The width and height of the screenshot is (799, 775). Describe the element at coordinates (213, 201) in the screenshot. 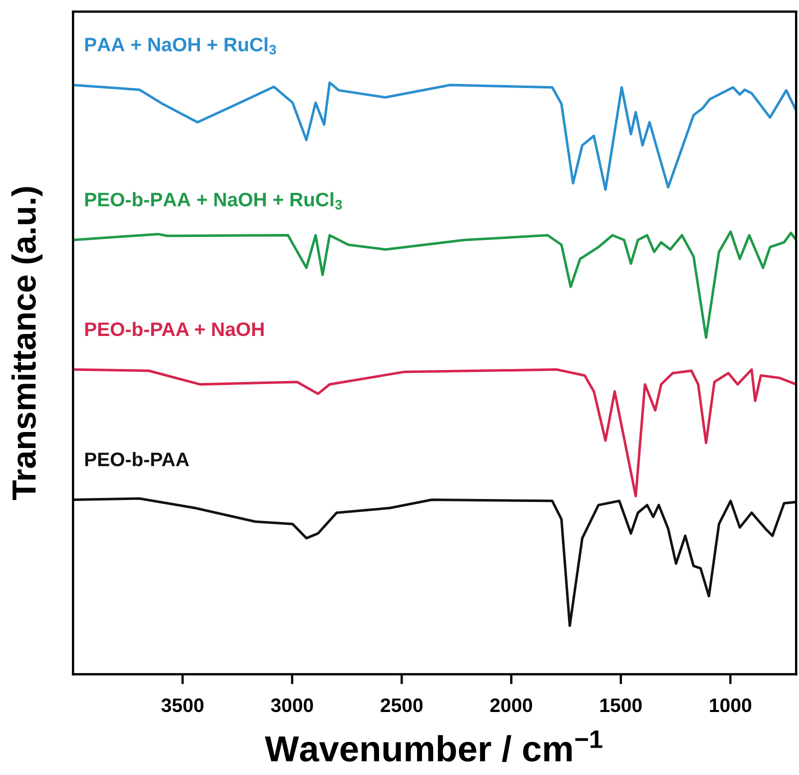

I see `series-label: PEO-b-PAA + NaOH + RuCl$_{3}$` at that location.